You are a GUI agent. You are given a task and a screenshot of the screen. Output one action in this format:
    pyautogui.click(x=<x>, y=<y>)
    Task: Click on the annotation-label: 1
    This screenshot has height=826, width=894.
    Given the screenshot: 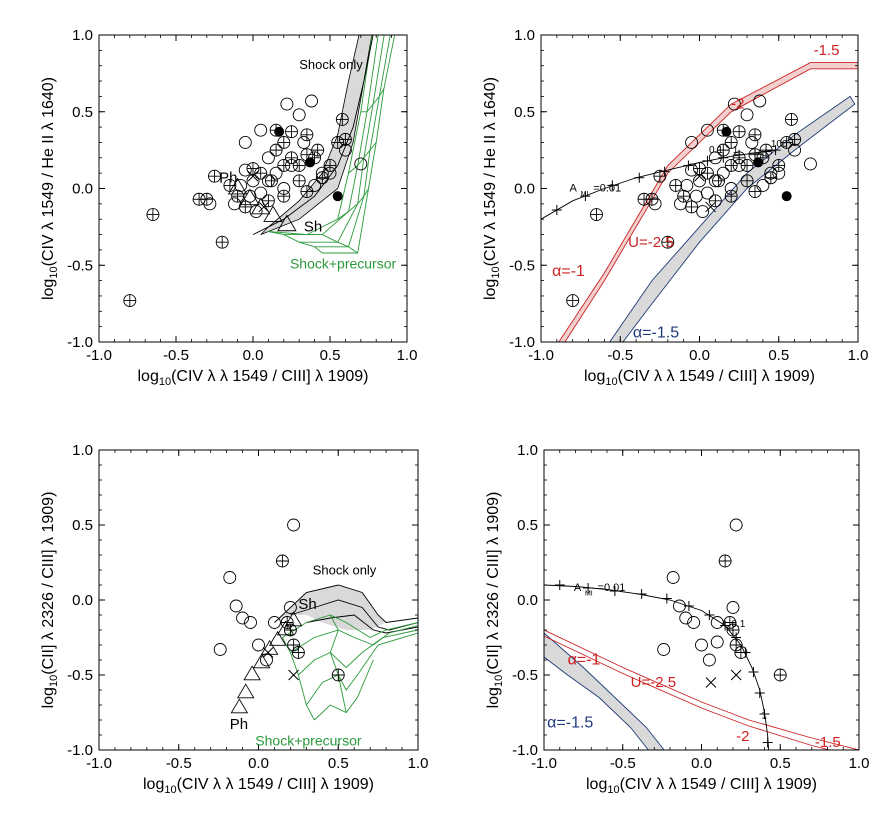 What is the action you would take?
    pyautogui.click(x=764, y=716)
    